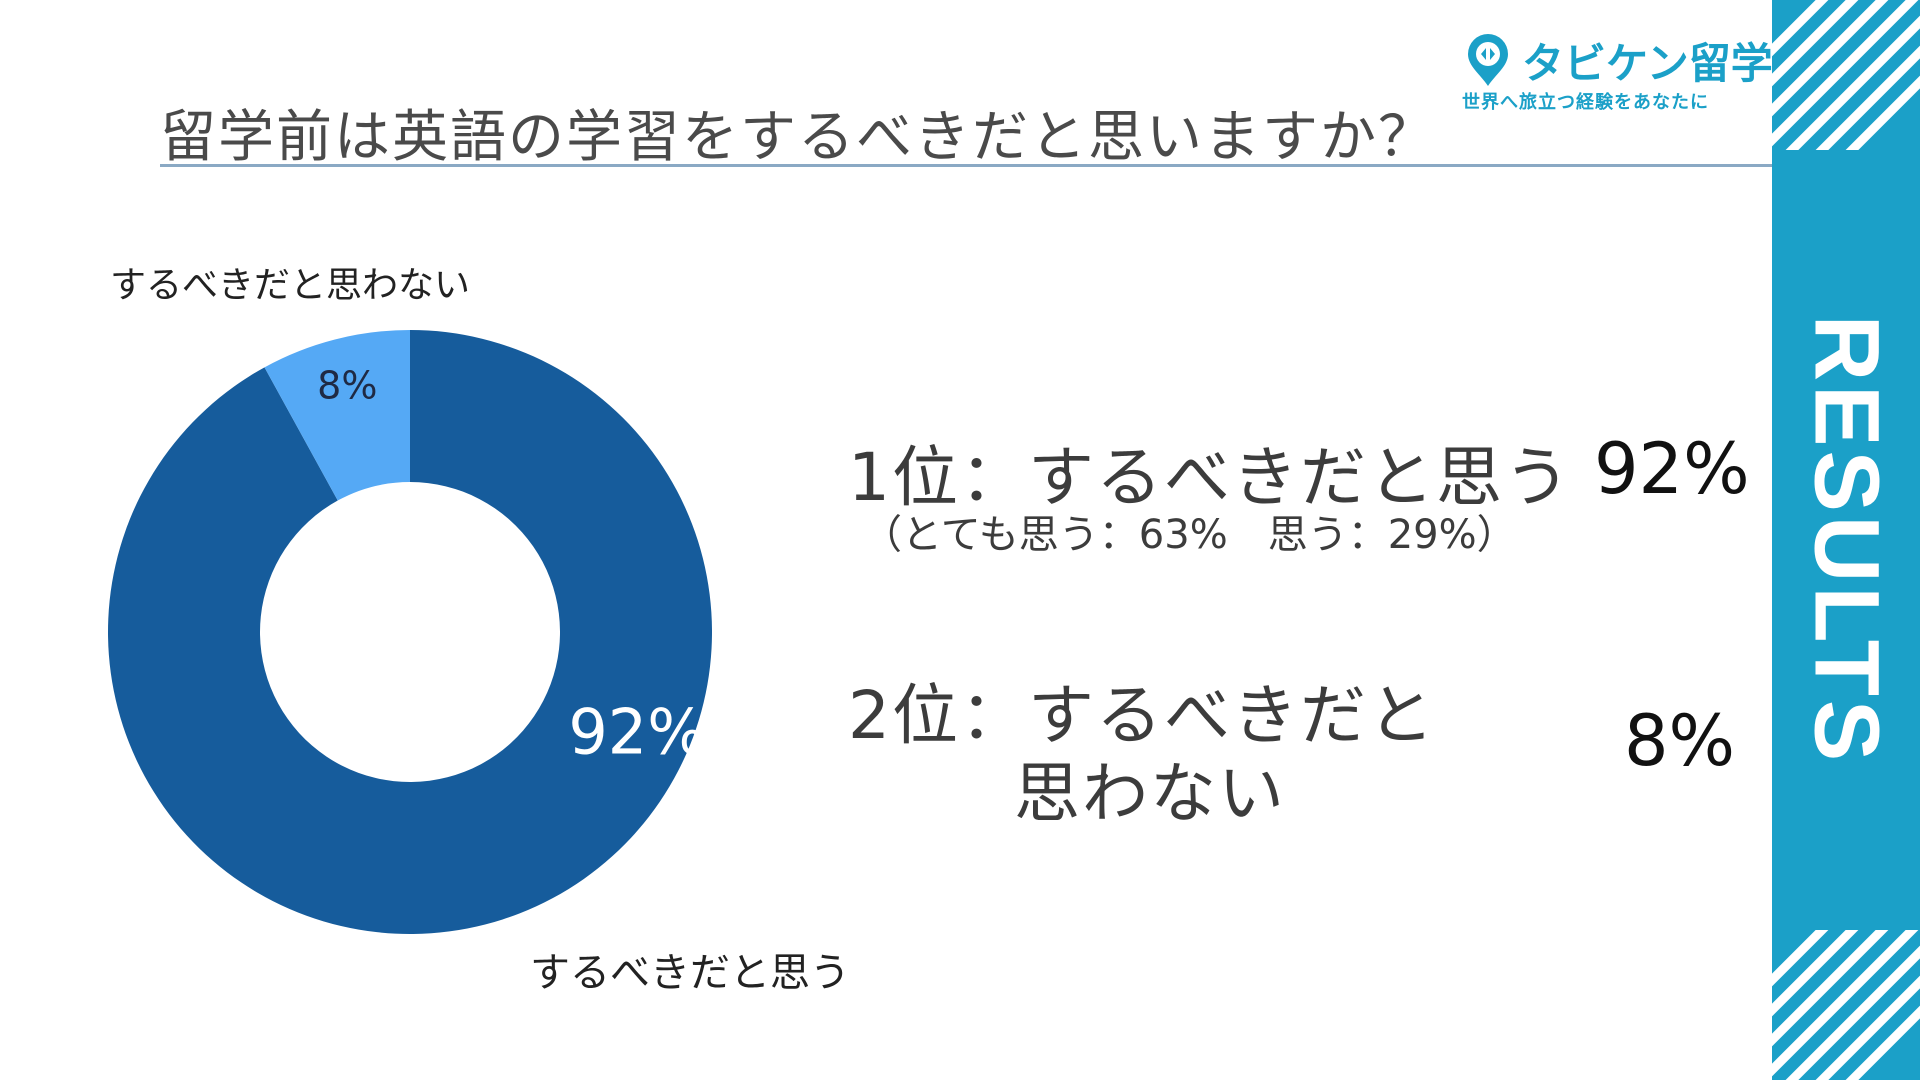 The width and height of the screenshot is (1920, 1080). Describe the element at coordinates (690, 973) in the screenshot. I see `slice-label-should: するべきだと思う` at that location.